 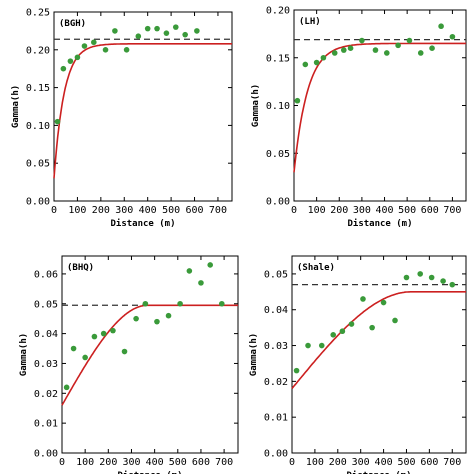 What do you see at coordinates (46, 274) in the screenshot?
I see `y-tick-label: 0.06` at bounding box center [46, 274].